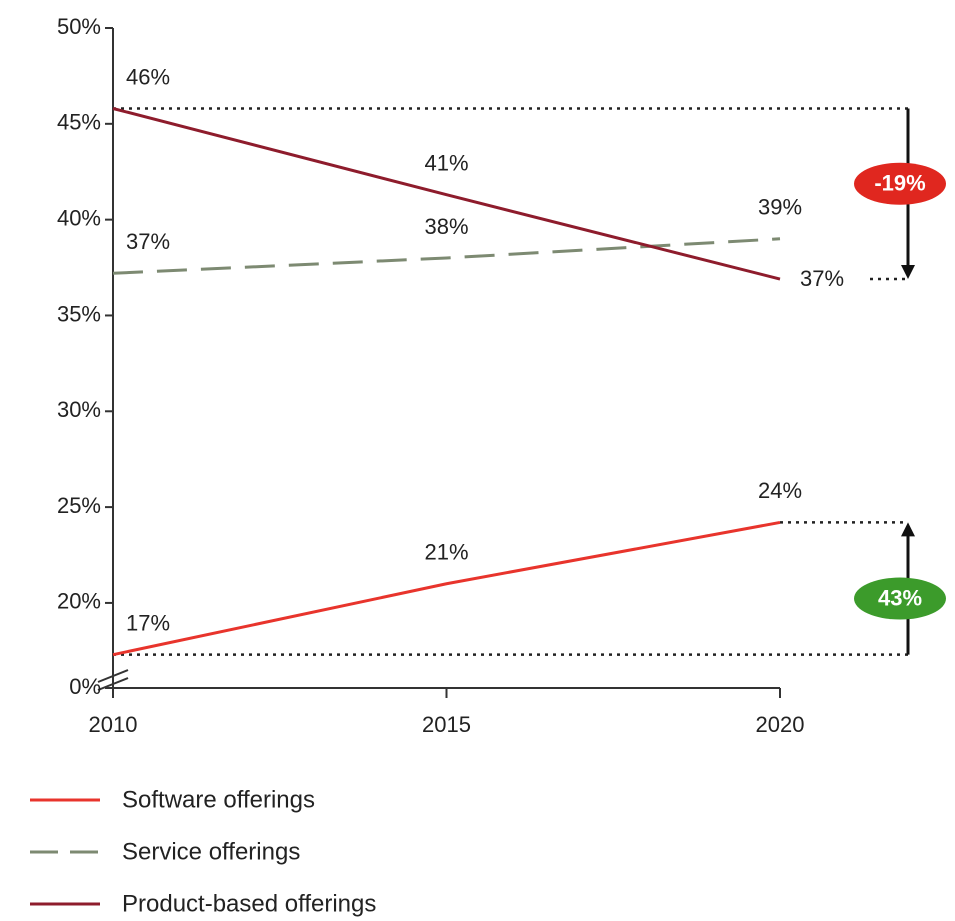  I want to click on legend-label: Product-based offerings, so click(249, 903).